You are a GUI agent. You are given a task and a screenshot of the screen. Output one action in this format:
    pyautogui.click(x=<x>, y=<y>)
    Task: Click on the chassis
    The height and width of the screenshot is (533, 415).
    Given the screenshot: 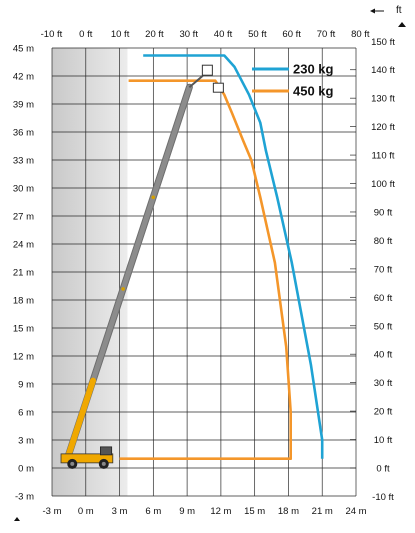 What is the action you would take?
    pyautogui.click(x=87, y=458)
    